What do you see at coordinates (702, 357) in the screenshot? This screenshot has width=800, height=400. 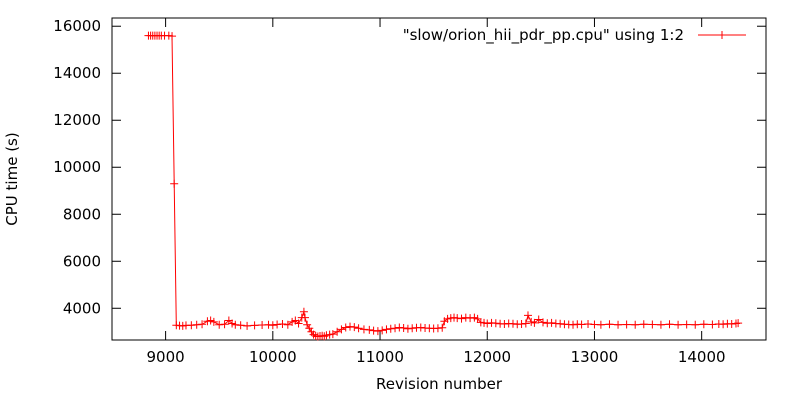 I see `x-tick-label: 14000` at bounding box center [702, 357].